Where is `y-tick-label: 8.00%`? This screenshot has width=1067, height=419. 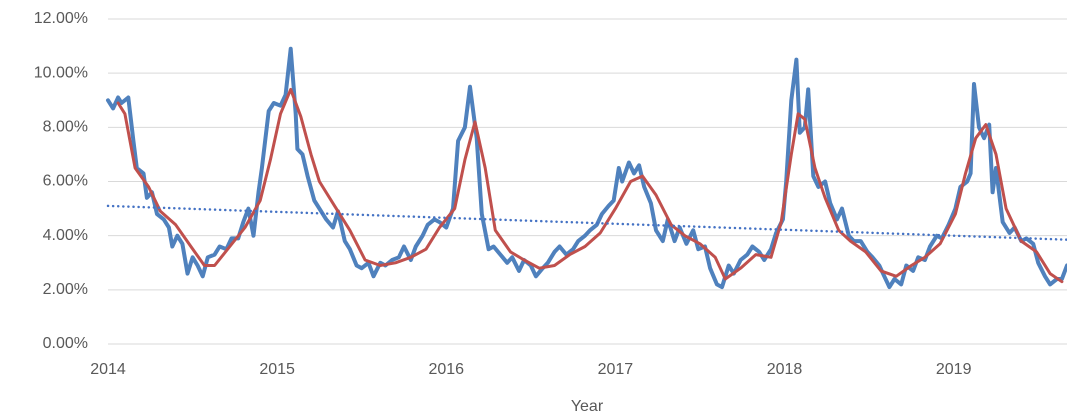 y-tick-label: 8.00% is located at coordinates (65, 127).